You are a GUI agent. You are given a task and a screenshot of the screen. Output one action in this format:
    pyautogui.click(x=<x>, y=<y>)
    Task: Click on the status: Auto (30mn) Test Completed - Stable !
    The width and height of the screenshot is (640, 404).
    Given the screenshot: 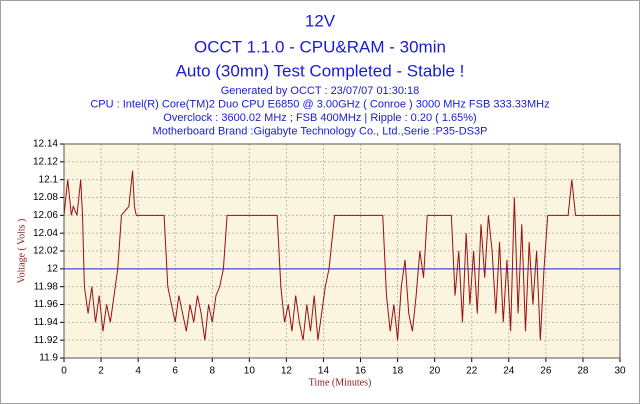 What is the action you would take?
    pyautogui.click(x=320, y=70)
    